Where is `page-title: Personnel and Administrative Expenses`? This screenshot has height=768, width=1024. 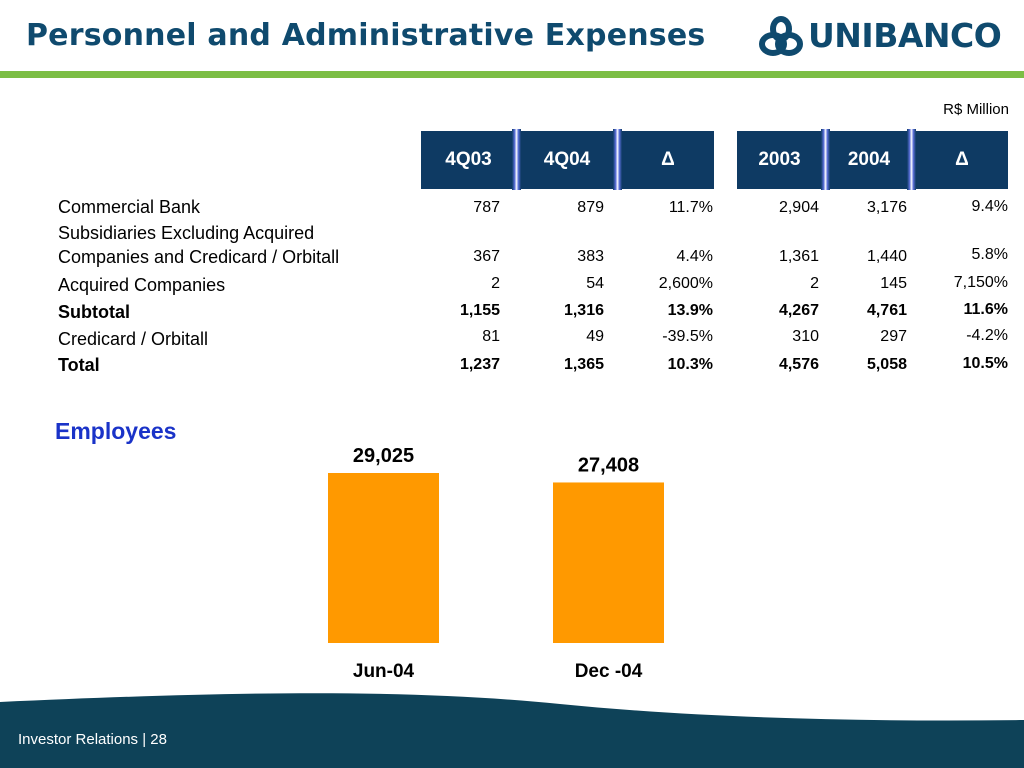 page-title: Personnel and Administrative Expenses is located at coordinates (366, 35).